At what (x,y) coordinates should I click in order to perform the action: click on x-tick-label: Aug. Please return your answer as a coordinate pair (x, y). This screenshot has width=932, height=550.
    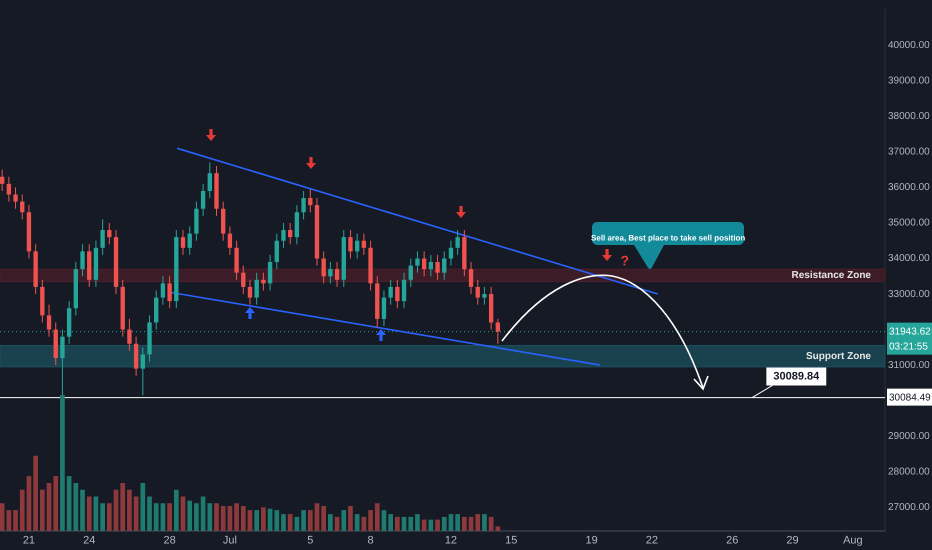
    Looking at the image, I should click on (853, 540).